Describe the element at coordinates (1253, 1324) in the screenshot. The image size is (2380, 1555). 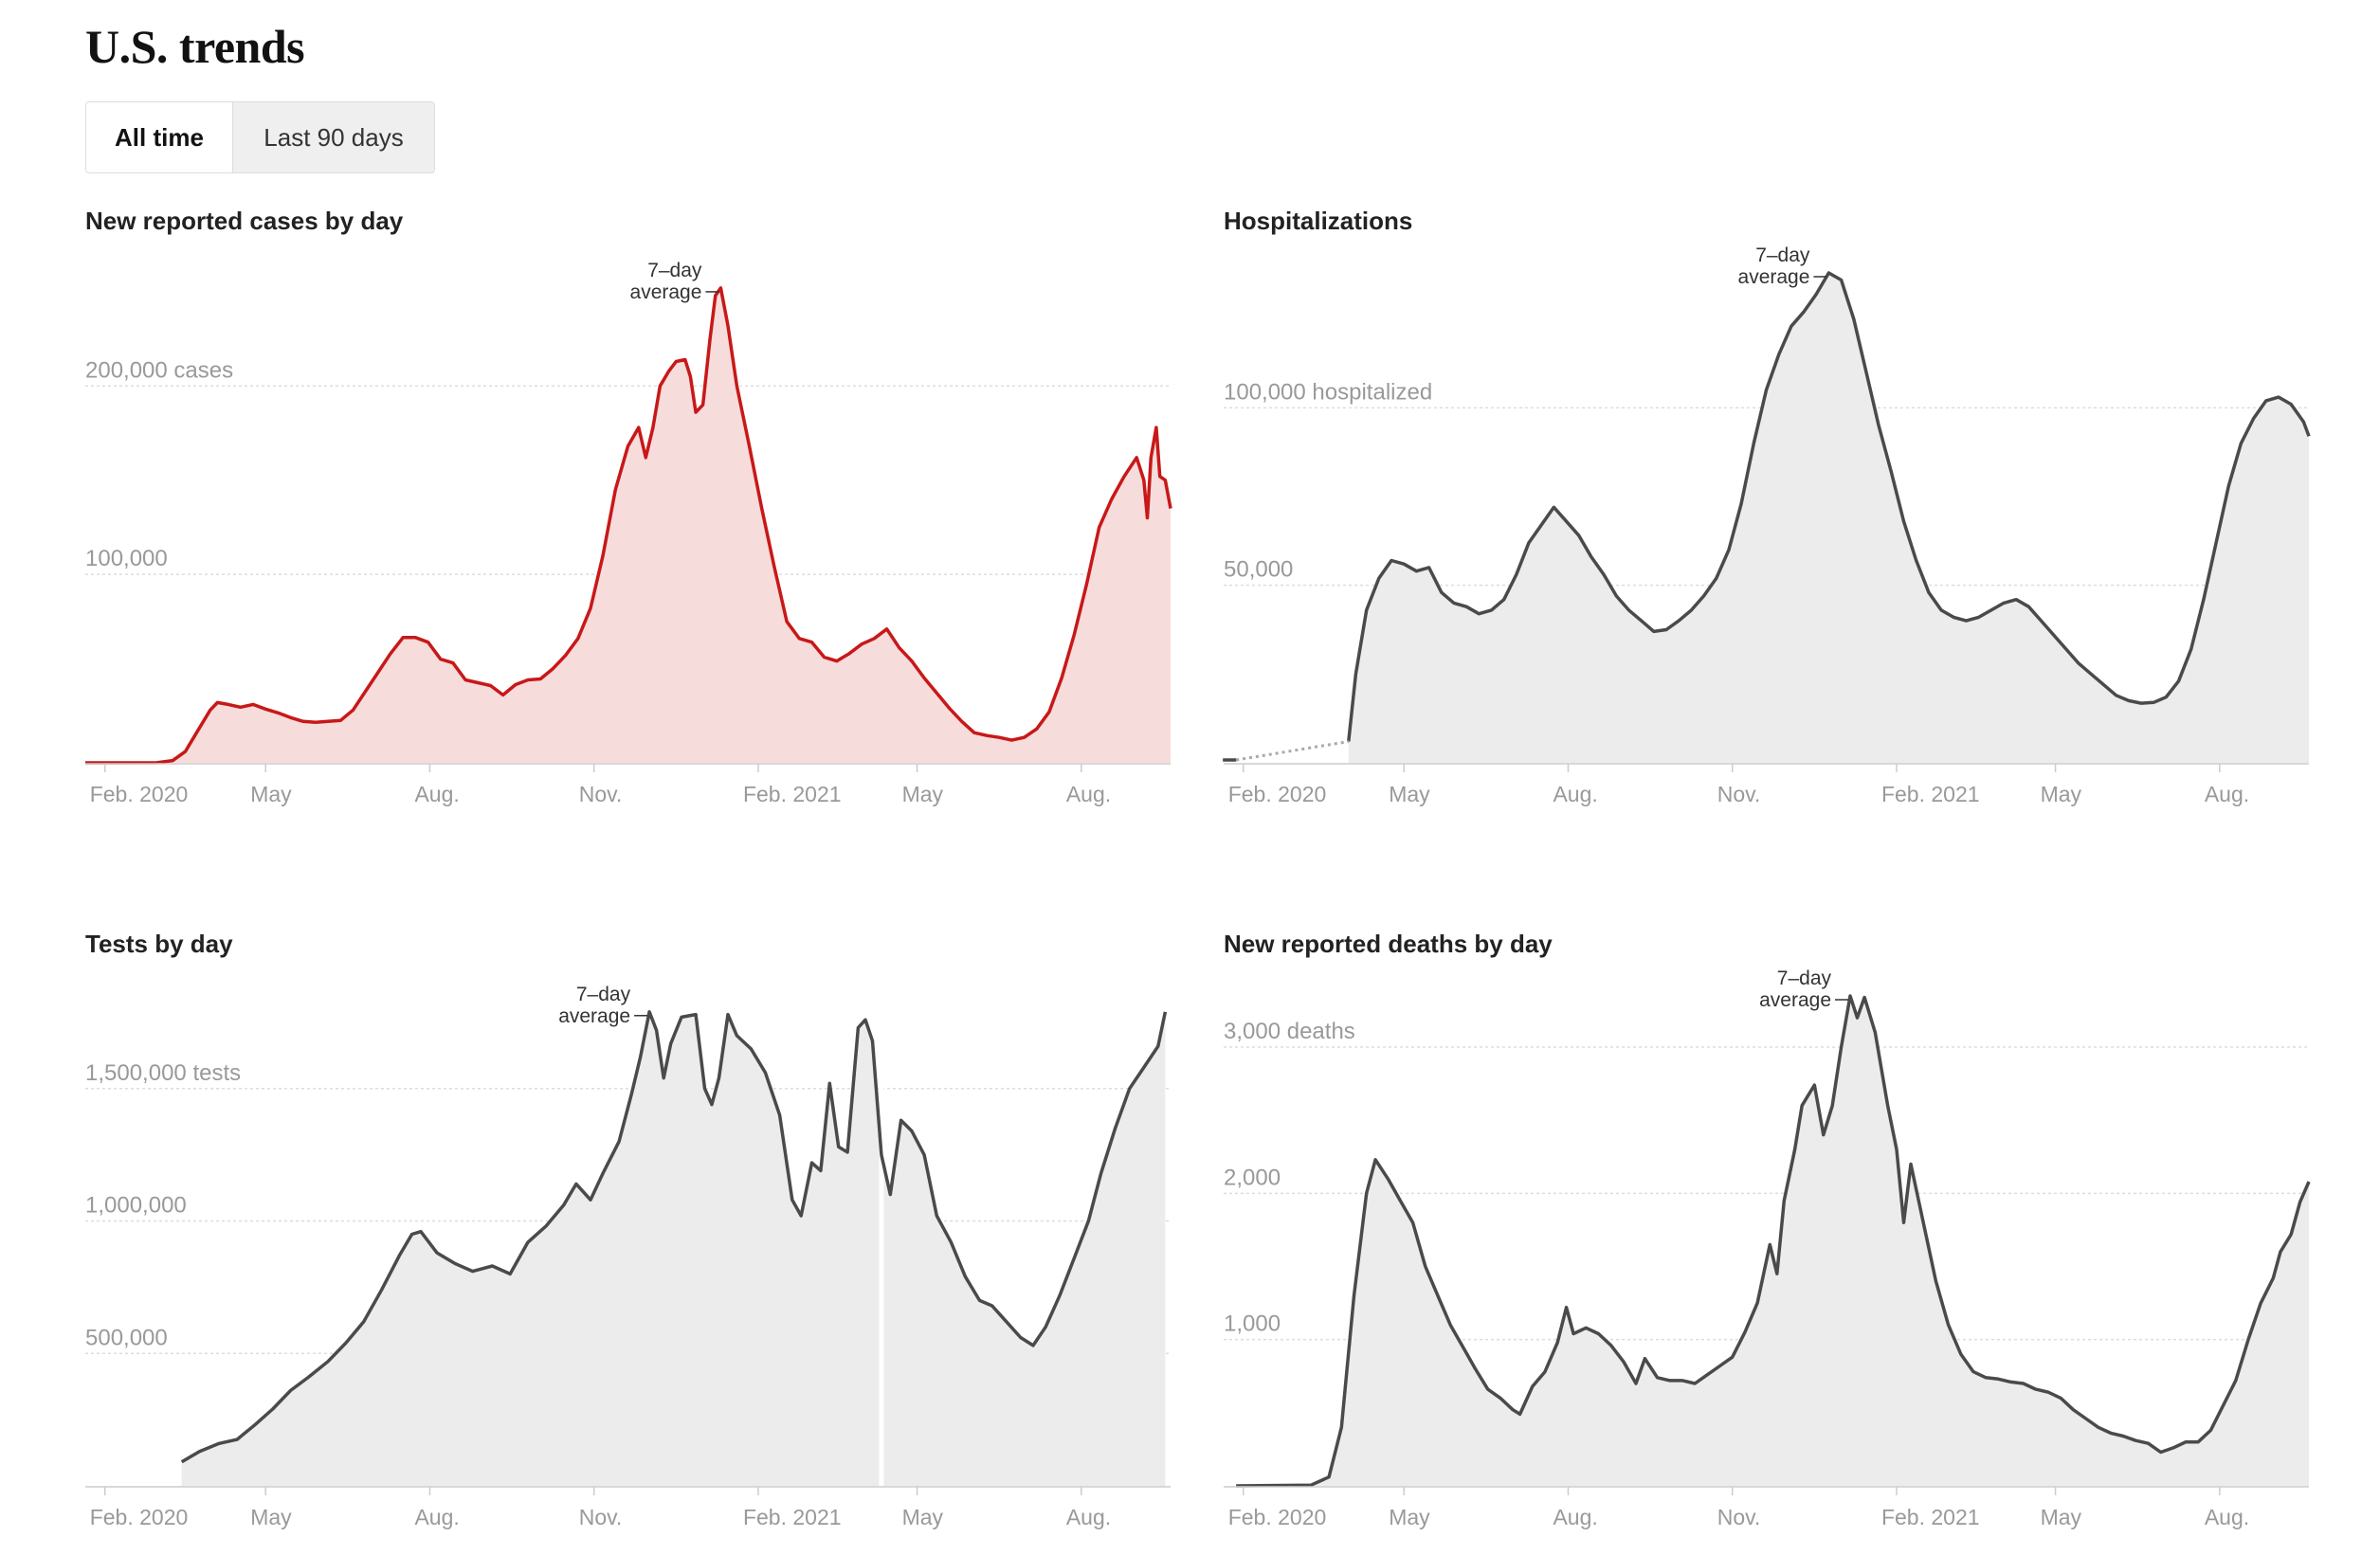
I see `y-tick-label: 1,000` at that location.